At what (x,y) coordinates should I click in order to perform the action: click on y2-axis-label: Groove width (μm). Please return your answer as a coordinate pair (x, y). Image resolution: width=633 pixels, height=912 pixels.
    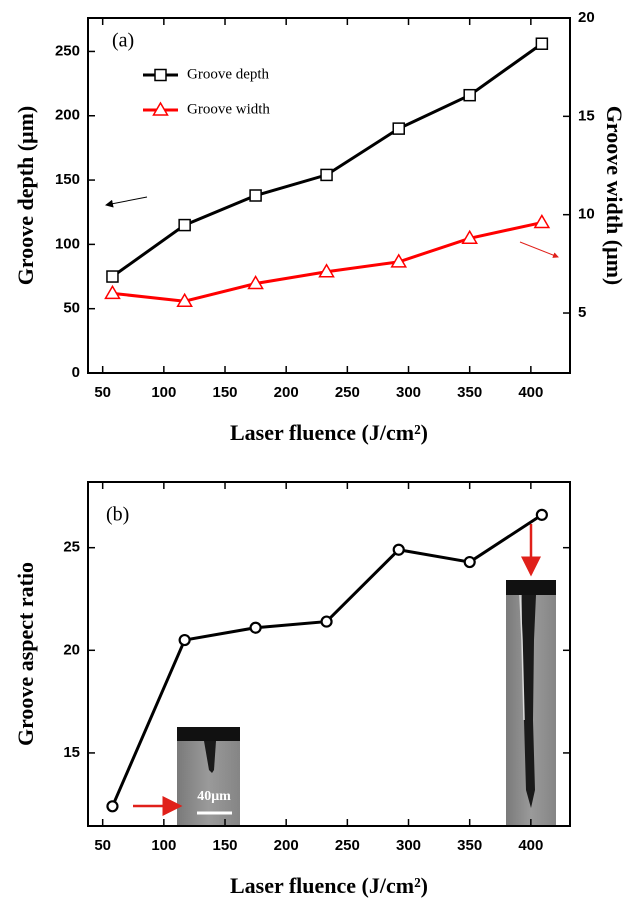
    Looking at the image, I should click on (614, 196).